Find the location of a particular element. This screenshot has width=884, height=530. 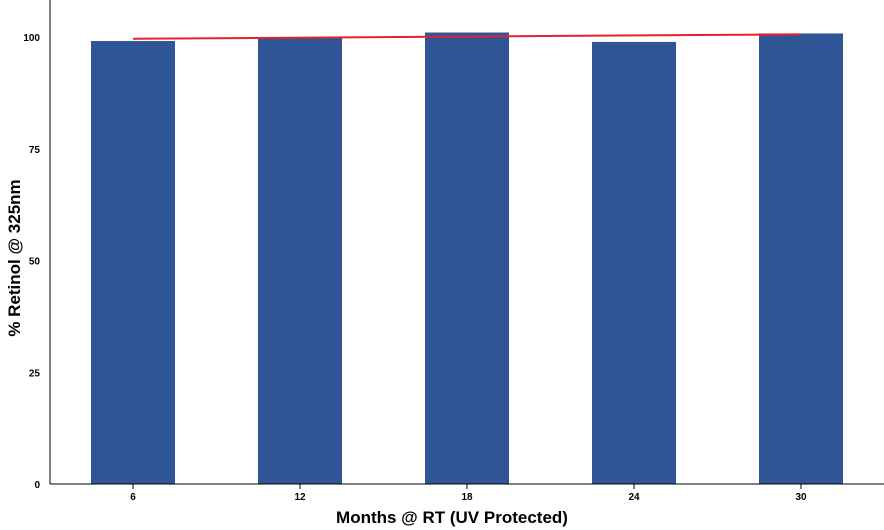

y-tick-label: 50 is located at coordinates (35, 262).